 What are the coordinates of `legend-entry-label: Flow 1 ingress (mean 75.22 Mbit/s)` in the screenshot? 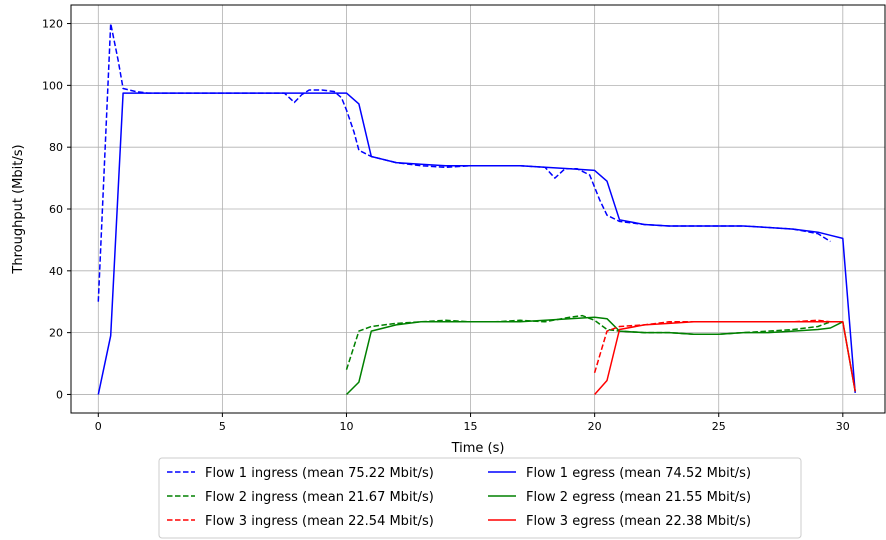 It's located at (319, 473).